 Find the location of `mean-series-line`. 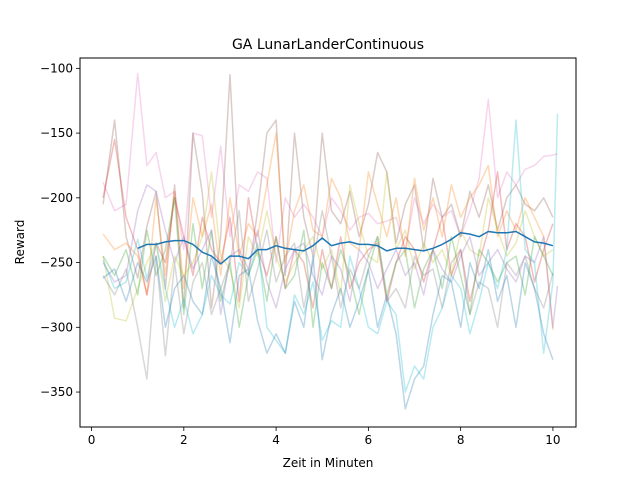

mean-series-line is located at coordinates (345, 247).